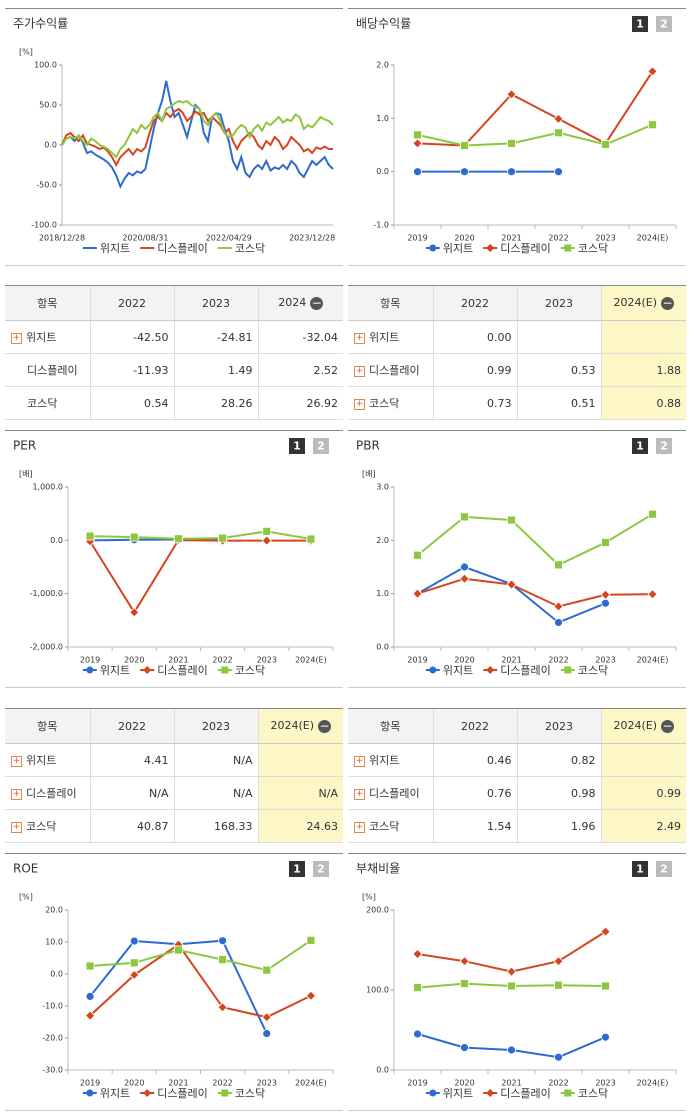 The height and width of the screenshot is (1115, 691). Describe the element at coordinates (643, 370) in the screenshot. I see `value-cell: 1.88` at that location.